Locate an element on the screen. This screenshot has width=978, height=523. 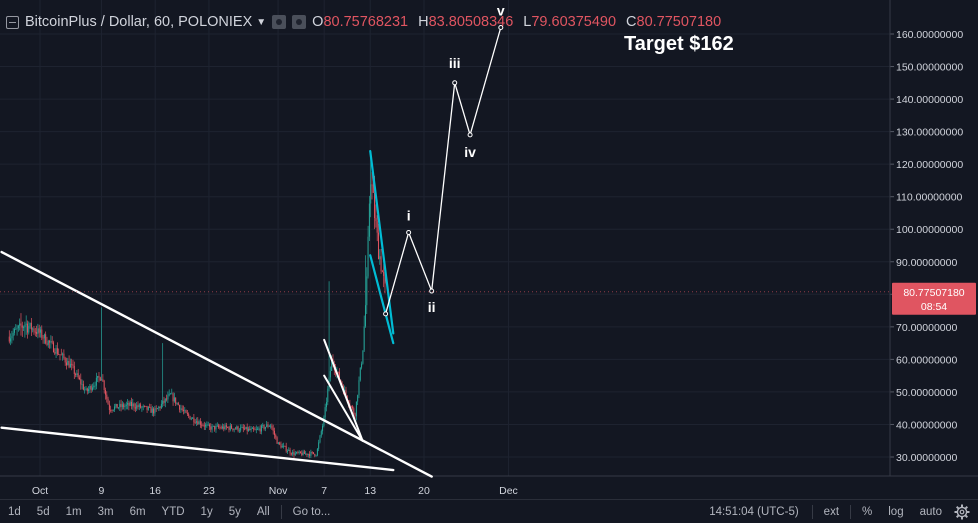
ext-button: ext is located at coordinates (831, 511).